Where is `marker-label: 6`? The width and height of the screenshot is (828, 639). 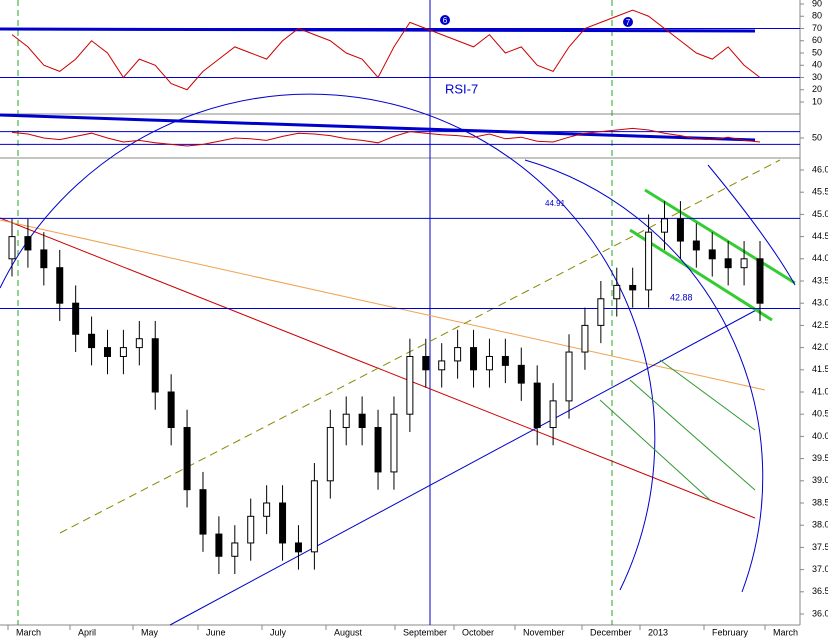 marker-label: 6 is located at coordinates (445, 20).